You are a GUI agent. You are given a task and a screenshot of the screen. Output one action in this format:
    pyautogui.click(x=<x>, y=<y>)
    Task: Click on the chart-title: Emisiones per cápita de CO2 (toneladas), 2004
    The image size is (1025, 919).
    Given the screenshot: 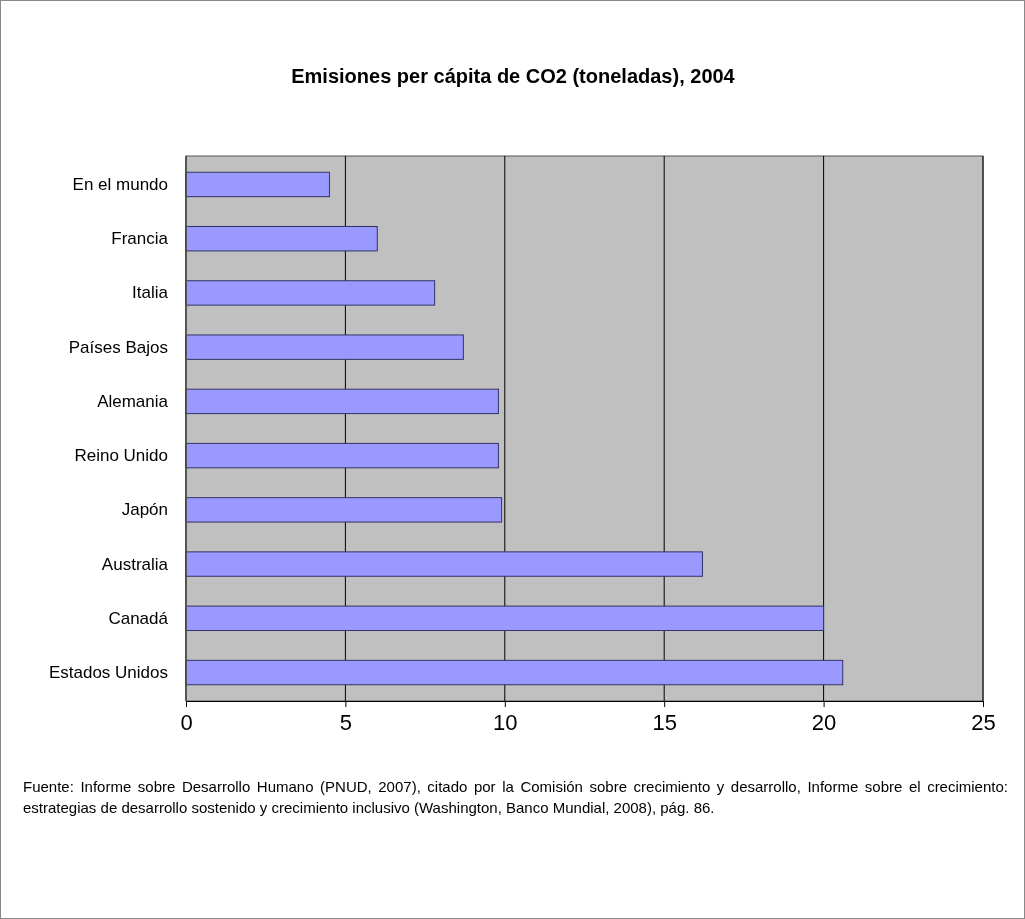 What is the action you would take?
    pyautogui.click(x=513, y=76)
    